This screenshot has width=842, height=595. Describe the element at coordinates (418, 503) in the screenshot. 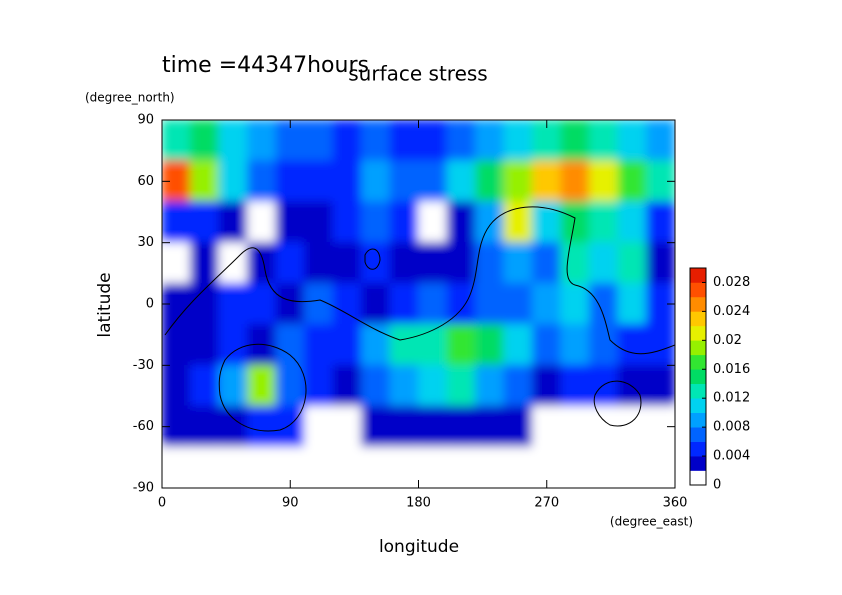

I see `x-tick-label: 180` at that location.